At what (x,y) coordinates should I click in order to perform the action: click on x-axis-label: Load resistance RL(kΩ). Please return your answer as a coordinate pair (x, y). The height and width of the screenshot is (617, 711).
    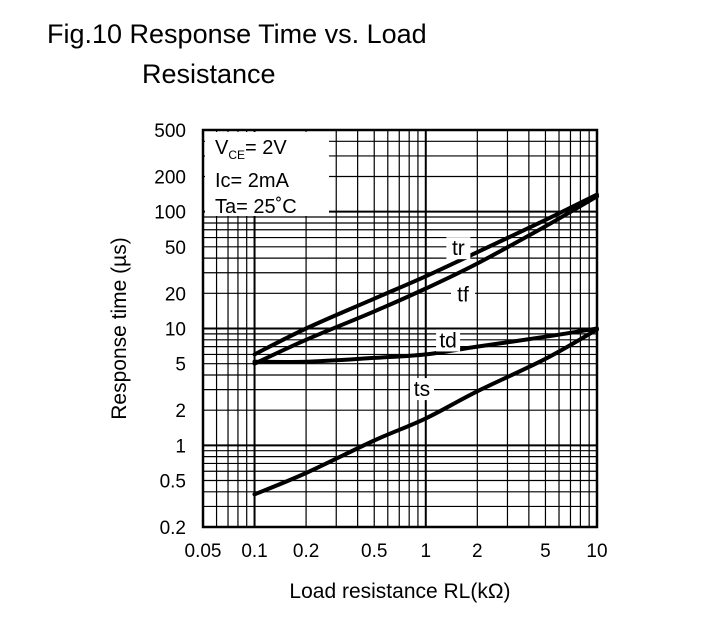
    Looking at the image, I should click on (399, 591).